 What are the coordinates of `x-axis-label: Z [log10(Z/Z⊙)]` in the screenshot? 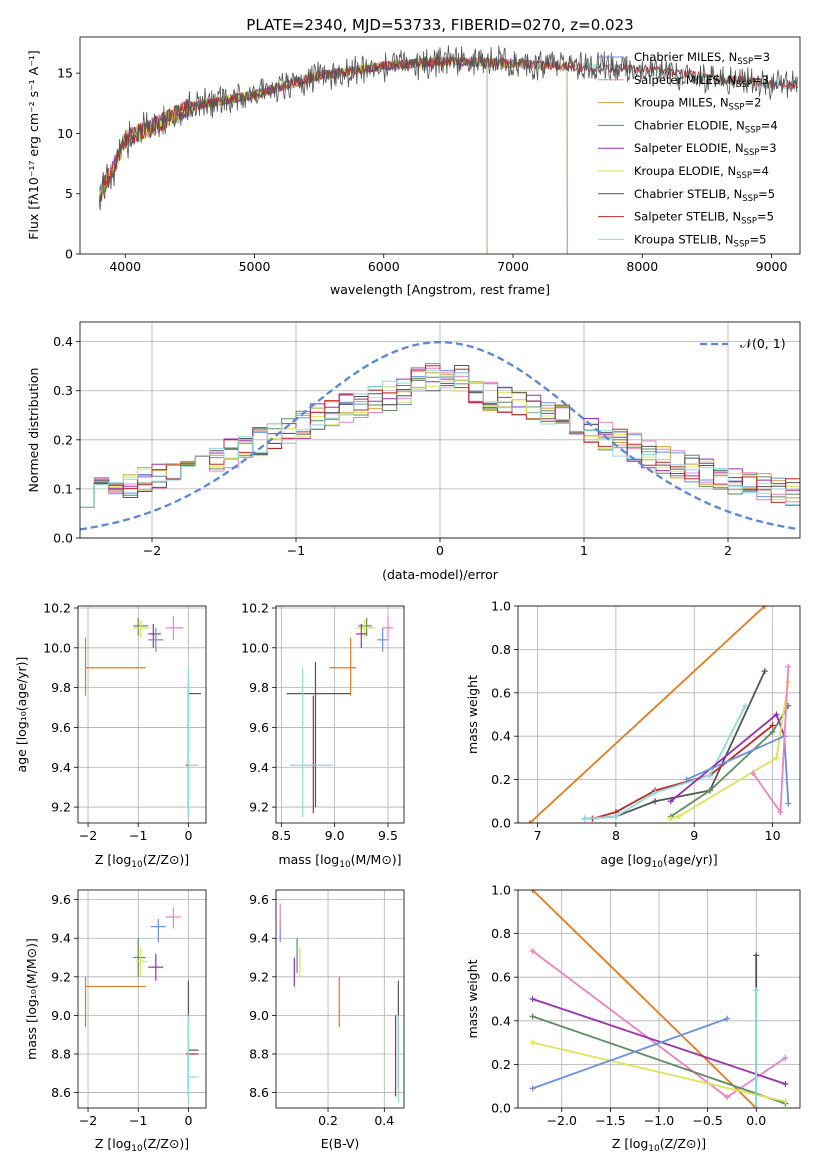 It's located at (142, 861).